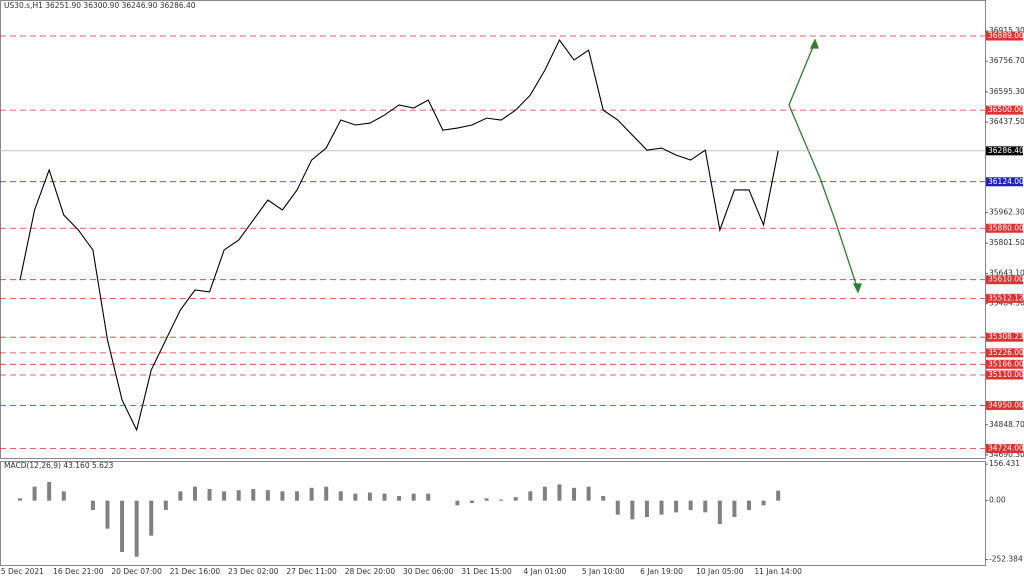 The height and width of the screenshot is (577, 1024). What do you see at coordinates (370, 571) in the screenshot?
I see `x-tick-label: 28 Dec 20:00` at bounding box center [370, 571].